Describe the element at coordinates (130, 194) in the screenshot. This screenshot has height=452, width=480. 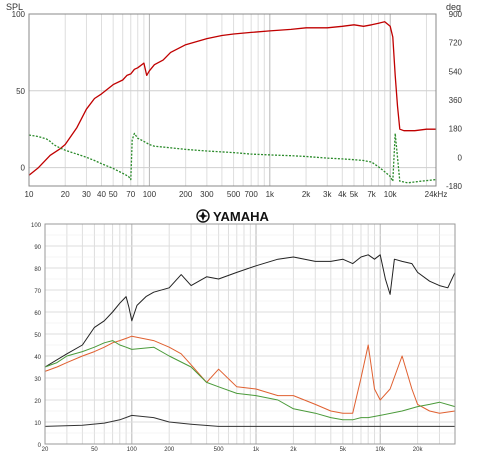
I see `x-tick-label: 70` at that location.